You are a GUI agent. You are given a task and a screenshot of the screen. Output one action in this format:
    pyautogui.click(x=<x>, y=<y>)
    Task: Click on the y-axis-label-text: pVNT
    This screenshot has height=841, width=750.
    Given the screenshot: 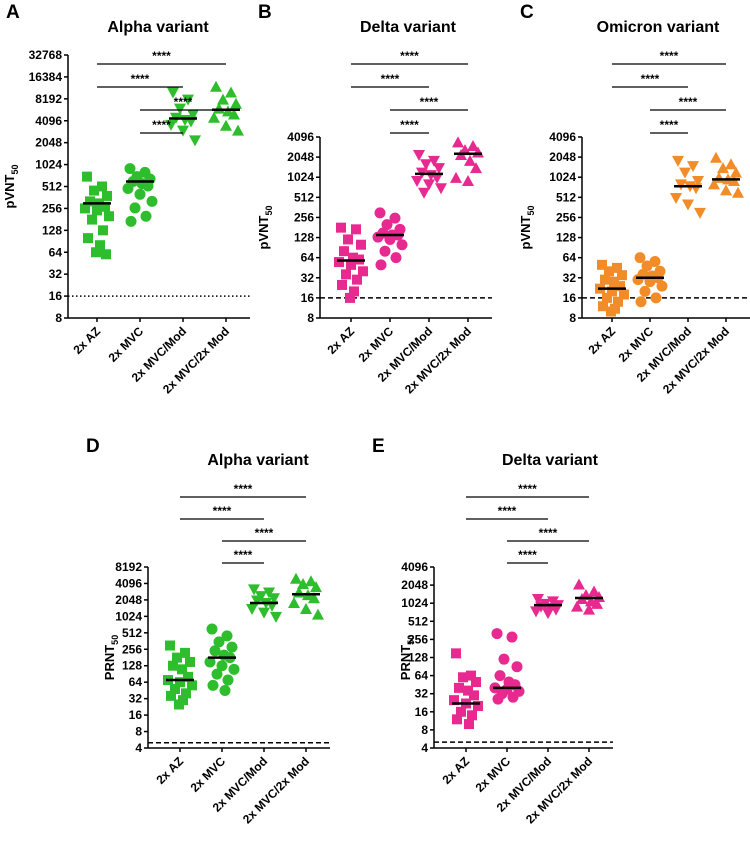 What is the action you would take?
    pyautogui.click(x=9, y=191)
    